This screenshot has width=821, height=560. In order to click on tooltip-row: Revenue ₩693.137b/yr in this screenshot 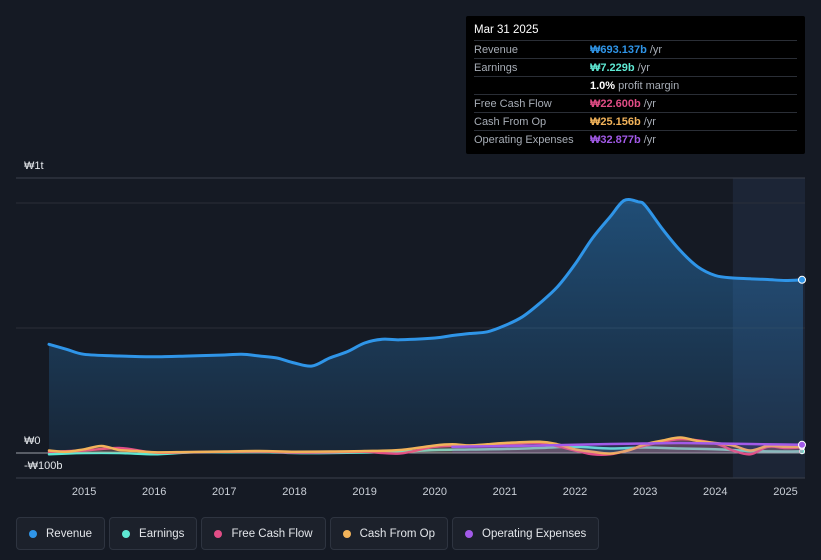, I will do `click(635, 49)`.